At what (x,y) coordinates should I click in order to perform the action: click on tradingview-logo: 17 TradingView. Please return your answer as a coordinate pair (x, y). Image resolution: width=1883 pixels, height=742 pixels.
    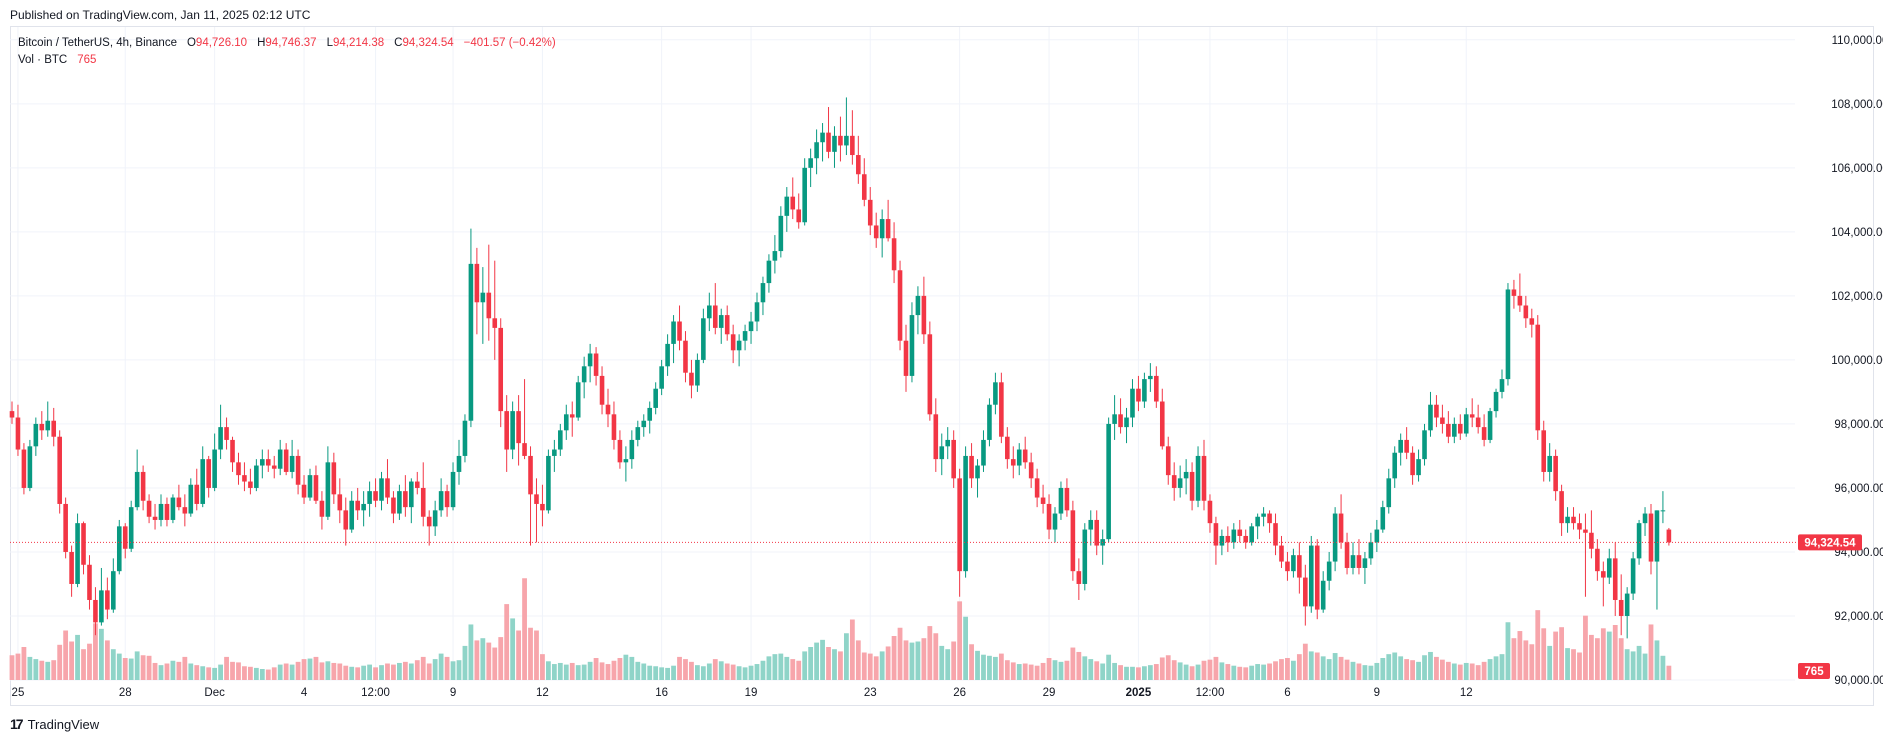
    Looking at the image, I should click on (54, 724).